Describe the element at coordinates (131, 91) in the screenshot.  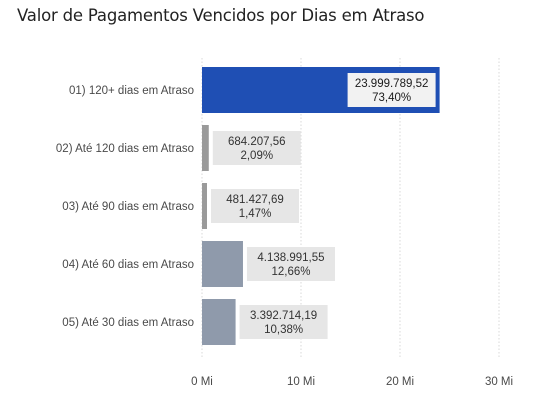
I see `category-label: 01) 120+ dias em Atraso` at that location.